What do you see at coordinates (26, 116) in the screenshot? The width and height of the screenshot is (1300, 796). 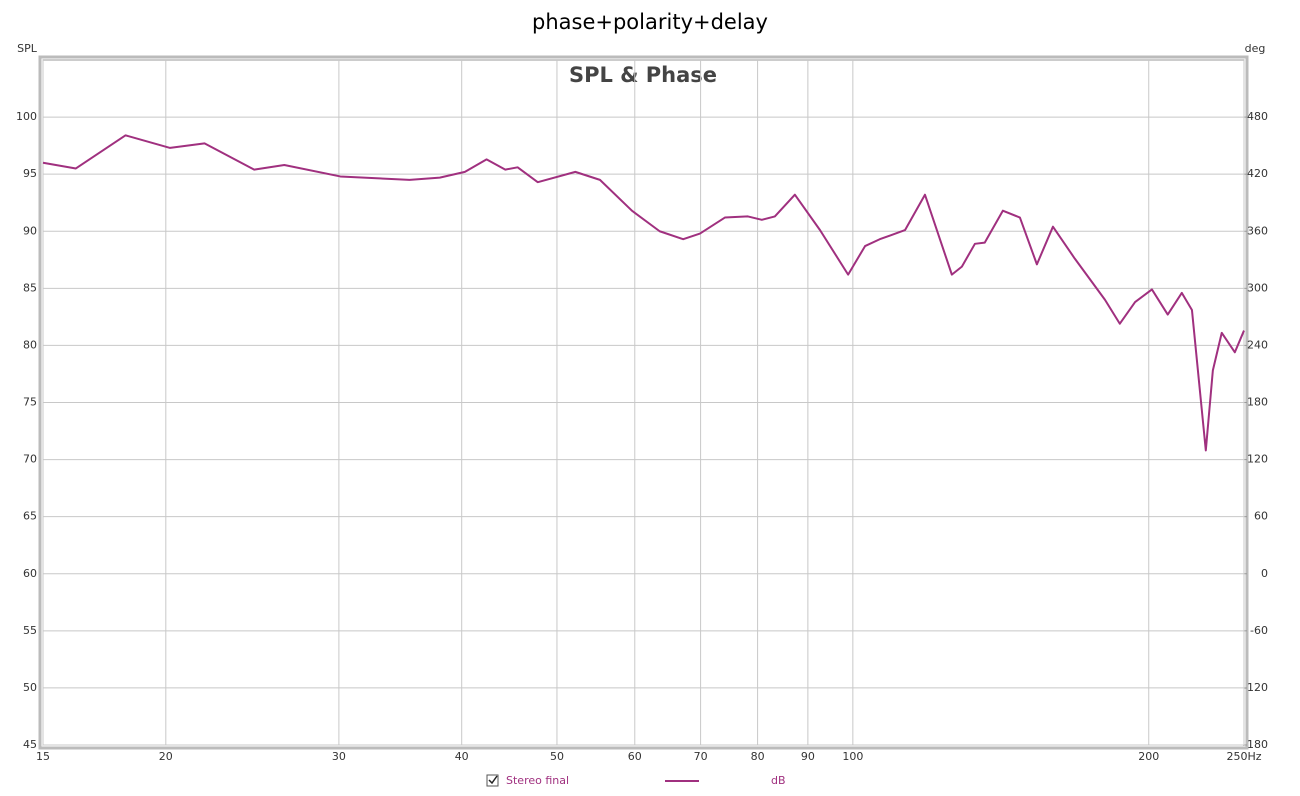 I see `y-tick-label: 100` at bounding box center [26, 116].